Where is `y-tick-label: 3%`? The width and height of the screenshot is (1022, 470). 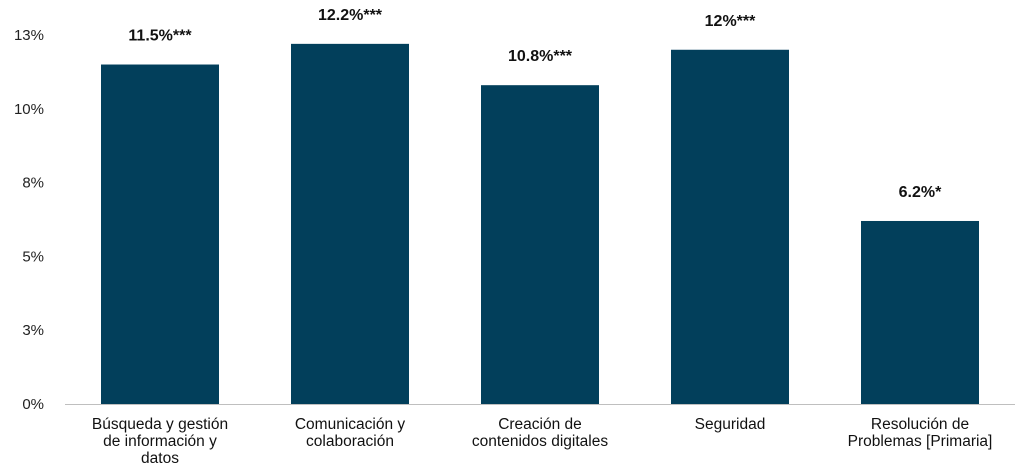 y-tick-label: 3% is located at coordinates (33, 330).